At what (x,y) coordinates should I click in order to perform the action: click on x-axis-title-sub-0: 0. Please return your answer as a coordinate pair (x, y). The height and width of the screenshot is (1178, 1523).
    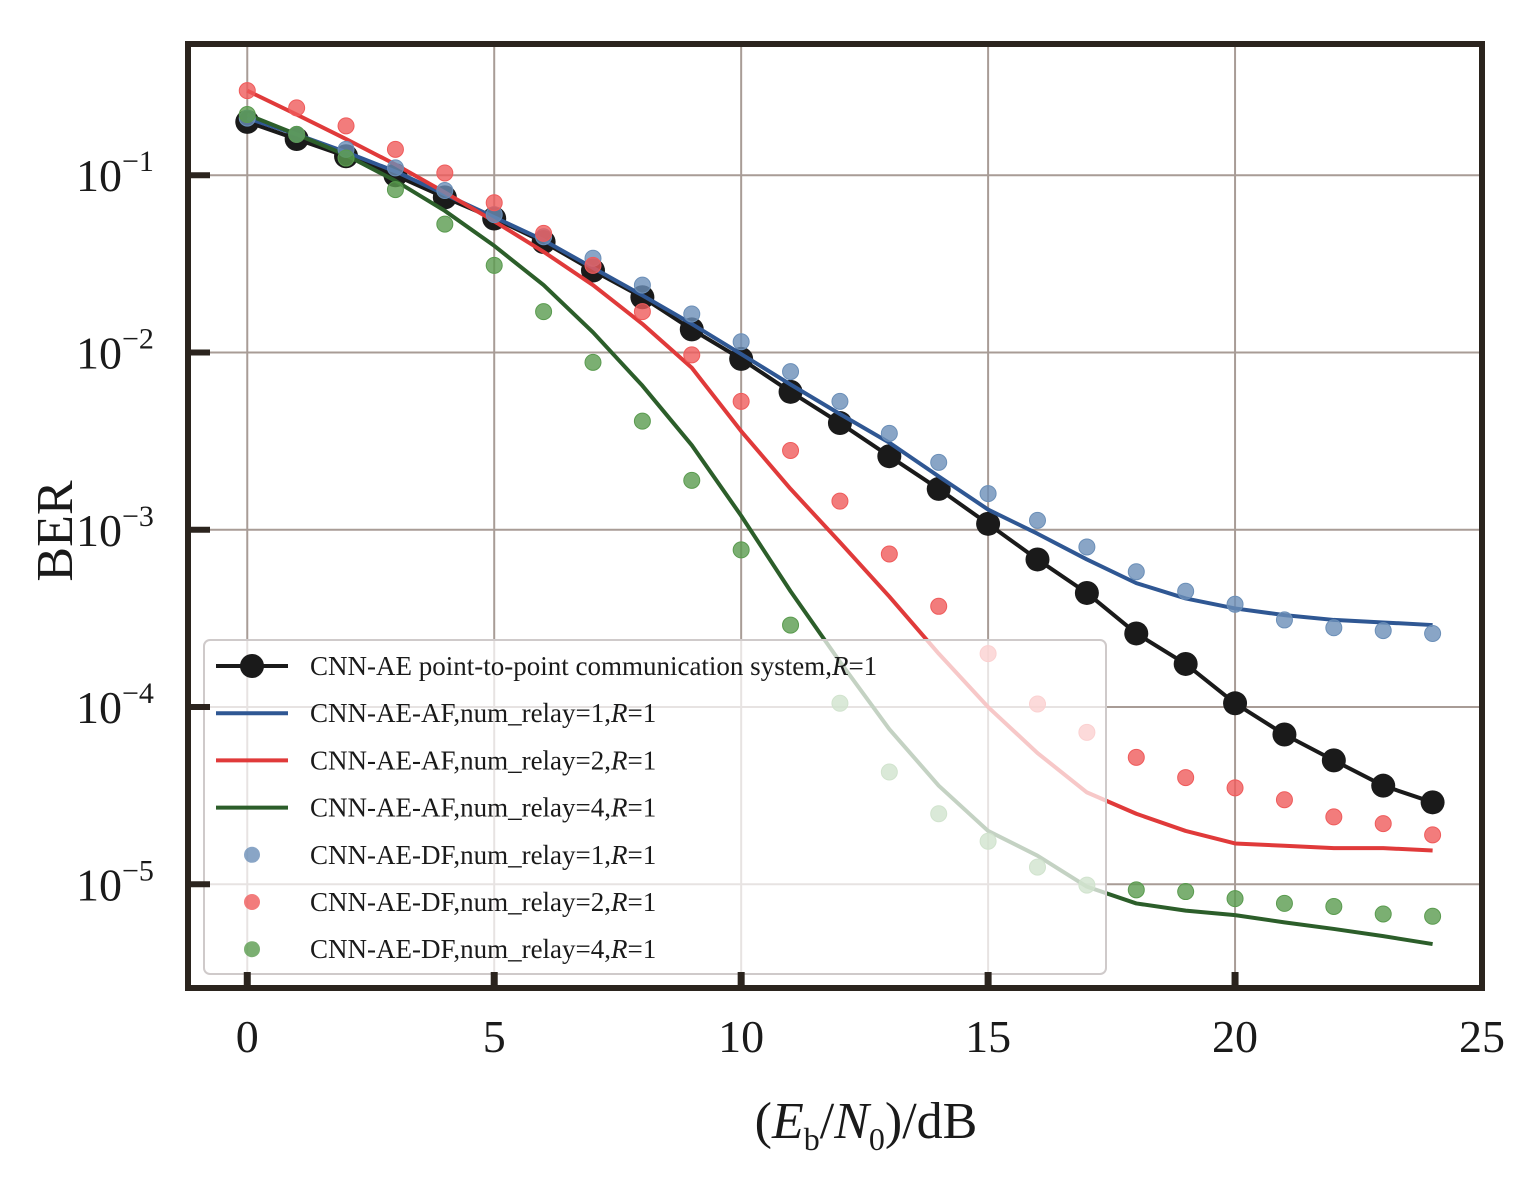
    Looking at the image, I should click on (877, 1139).